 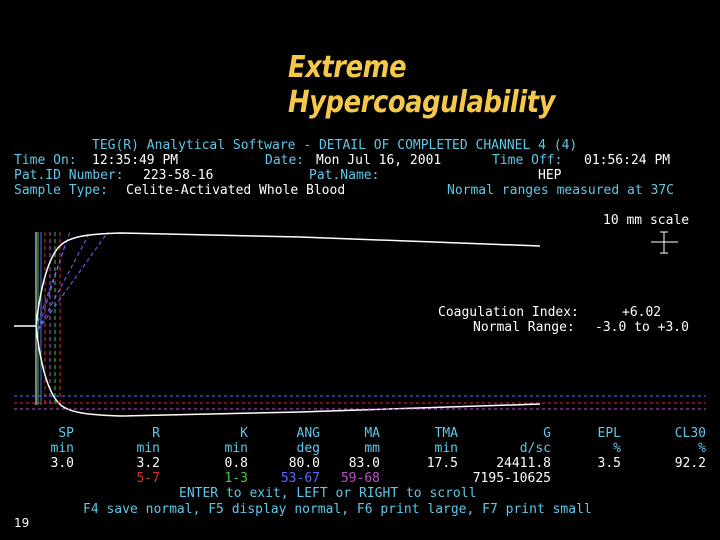 What do you see at coordinates (288, 371) in the screenshot?
I see `trace-lower` at bounding box center [288, 371].